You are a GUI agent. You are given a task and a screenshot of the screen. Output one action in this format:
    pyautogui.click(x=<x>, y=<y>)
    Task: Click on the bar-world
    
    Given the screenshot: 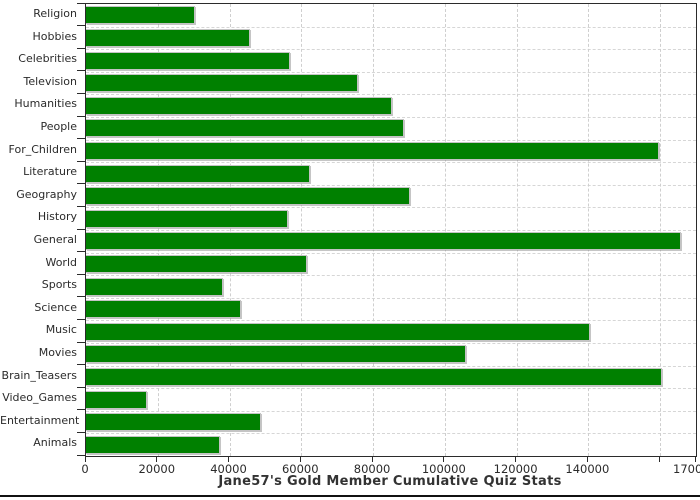 What is the action you would take?
    pyautogui.click(x=196, y=263)
    